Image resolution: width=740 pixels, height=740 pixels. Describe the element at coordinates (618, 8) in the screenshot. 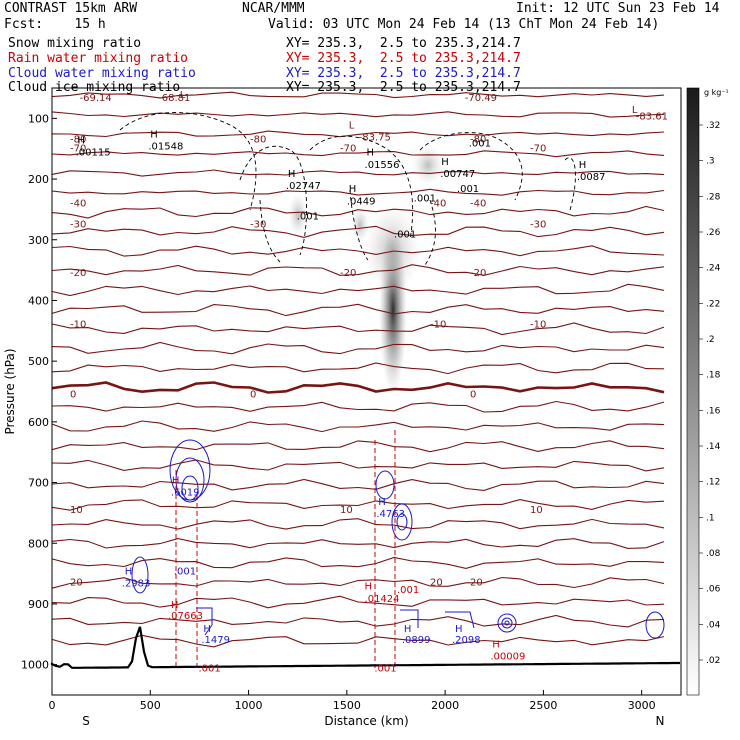

I see `init-time: Init: 12 UTC Sun 23 Feb 14` at that location.